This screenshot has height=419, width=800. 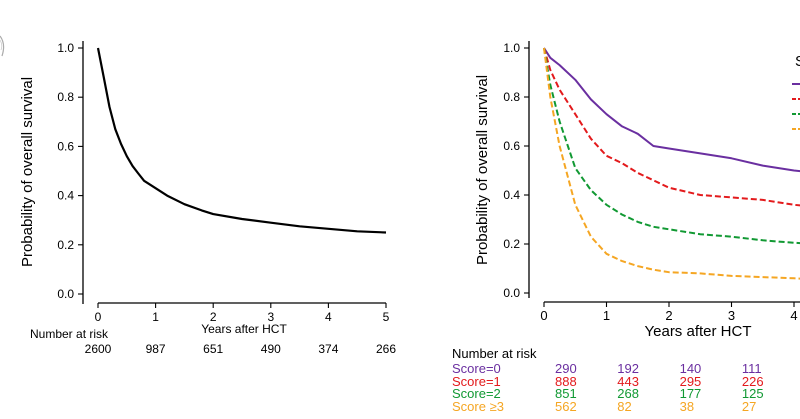 I want to click on risk-value: 27, so click(x=749, y=406).